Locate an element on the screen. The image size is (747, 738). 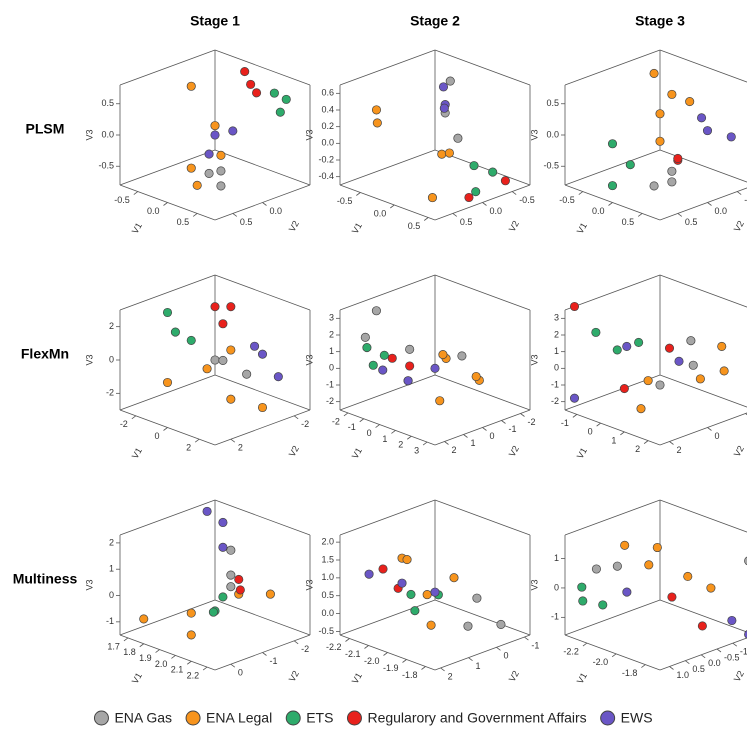
x-tick-label: -2 is located at coordinates (336, 421).